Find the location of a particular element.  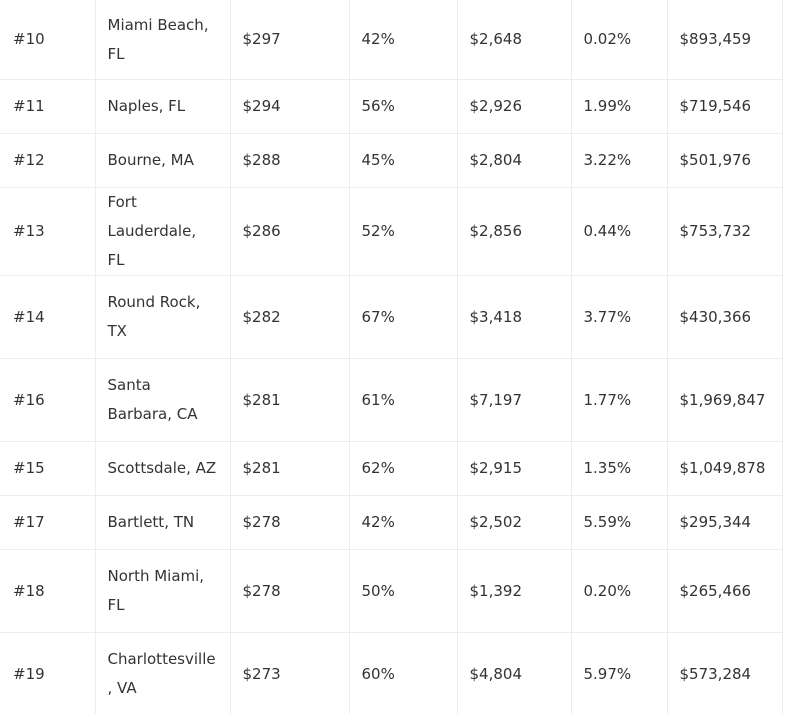

rank-cell: #19 is located at coordinates (48, 673).